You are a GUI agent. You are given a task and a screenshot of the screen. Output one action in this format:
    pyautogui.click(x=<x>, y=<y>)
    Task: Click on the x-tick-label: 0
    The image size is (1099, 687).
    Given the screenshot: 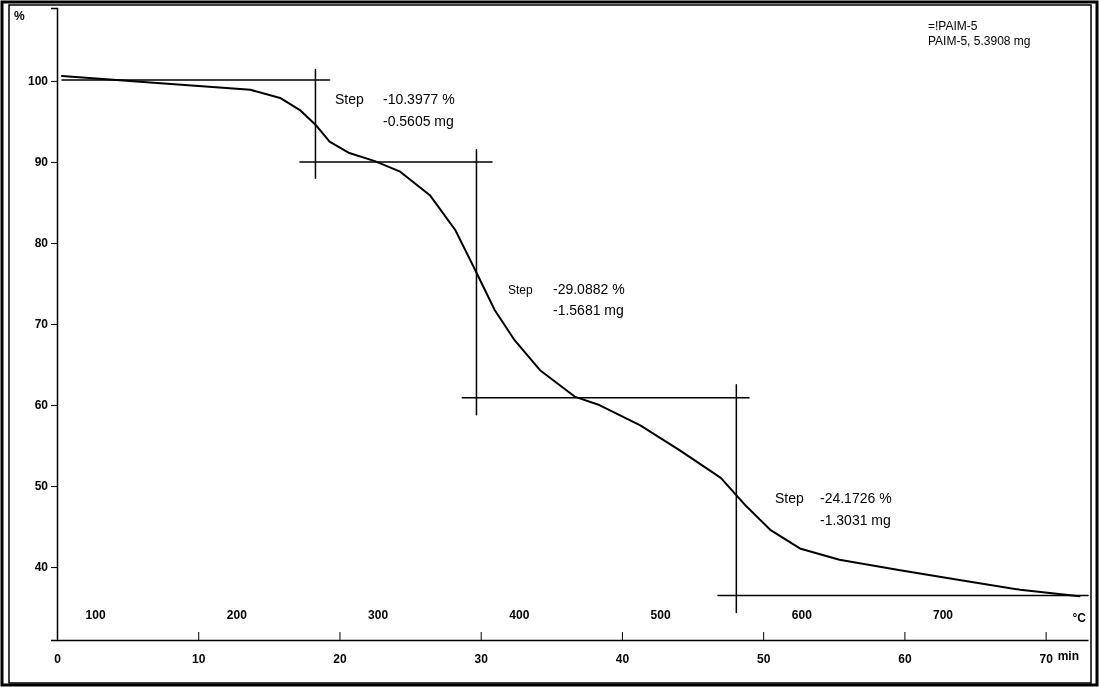 What is the action you would take?
    pyautogui.click(x=58, y=658)
    